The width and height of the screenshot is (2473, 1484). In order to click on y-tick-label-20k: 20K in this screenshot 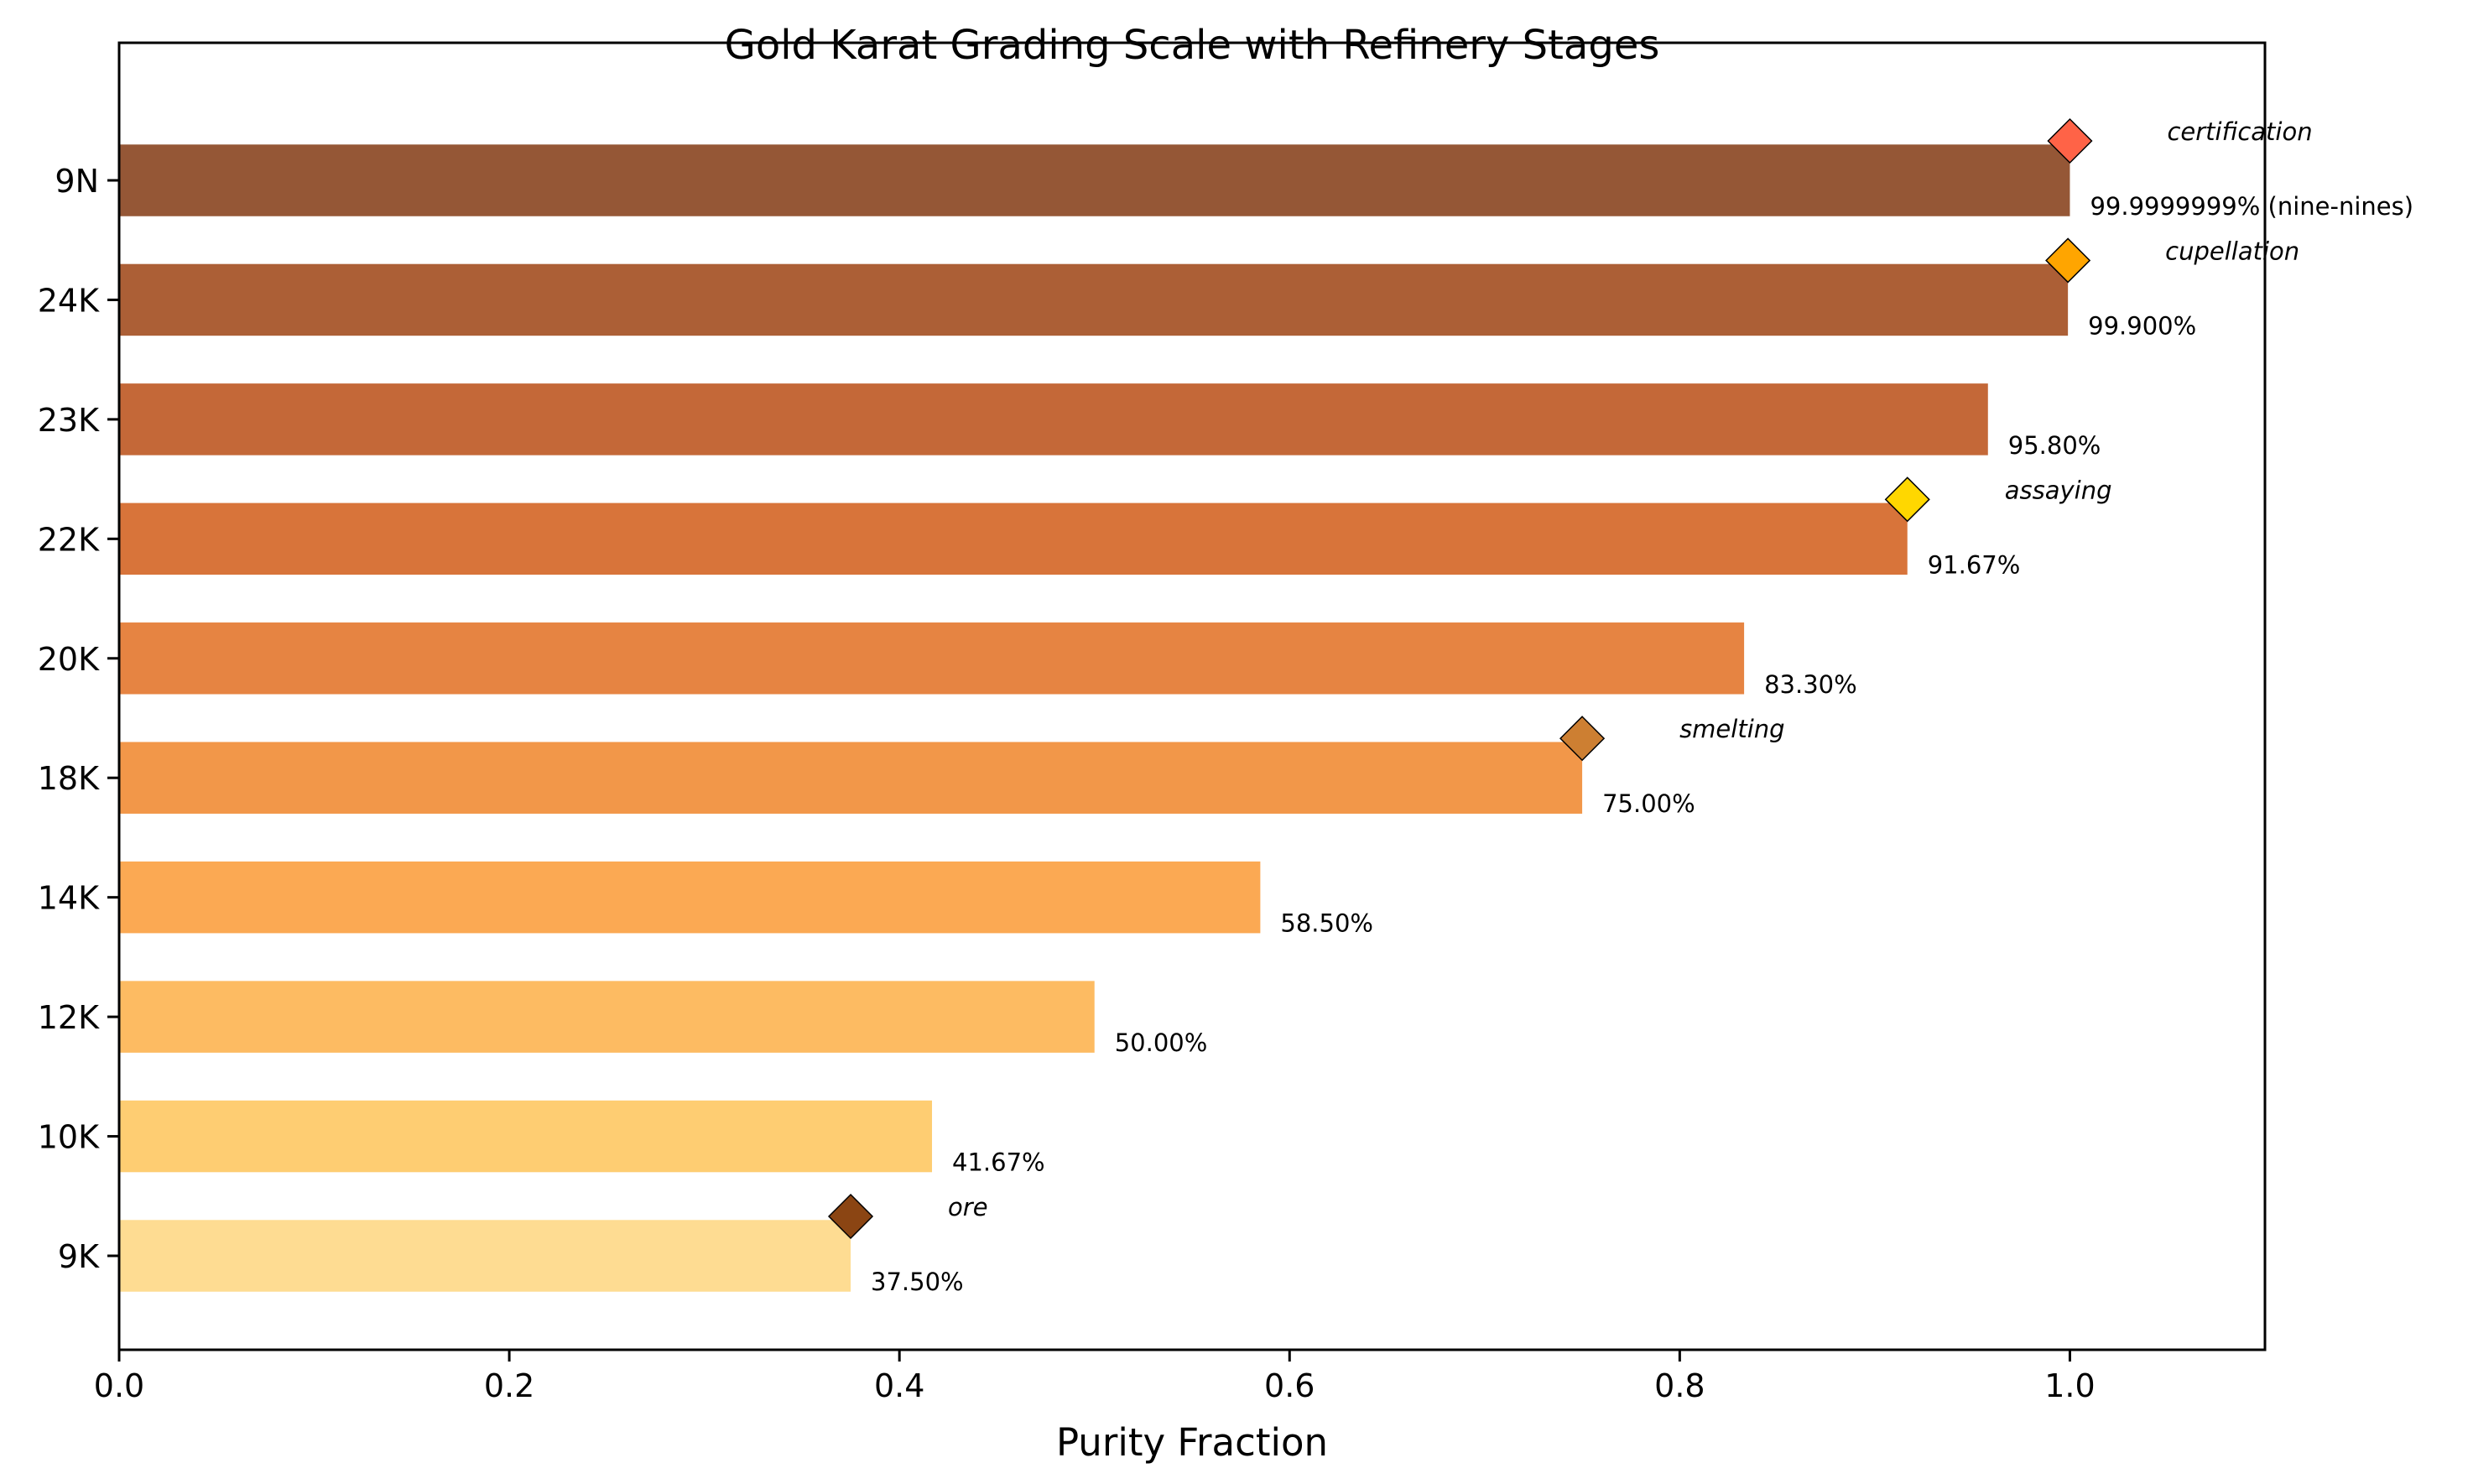, I will do `click(69, 659)`.